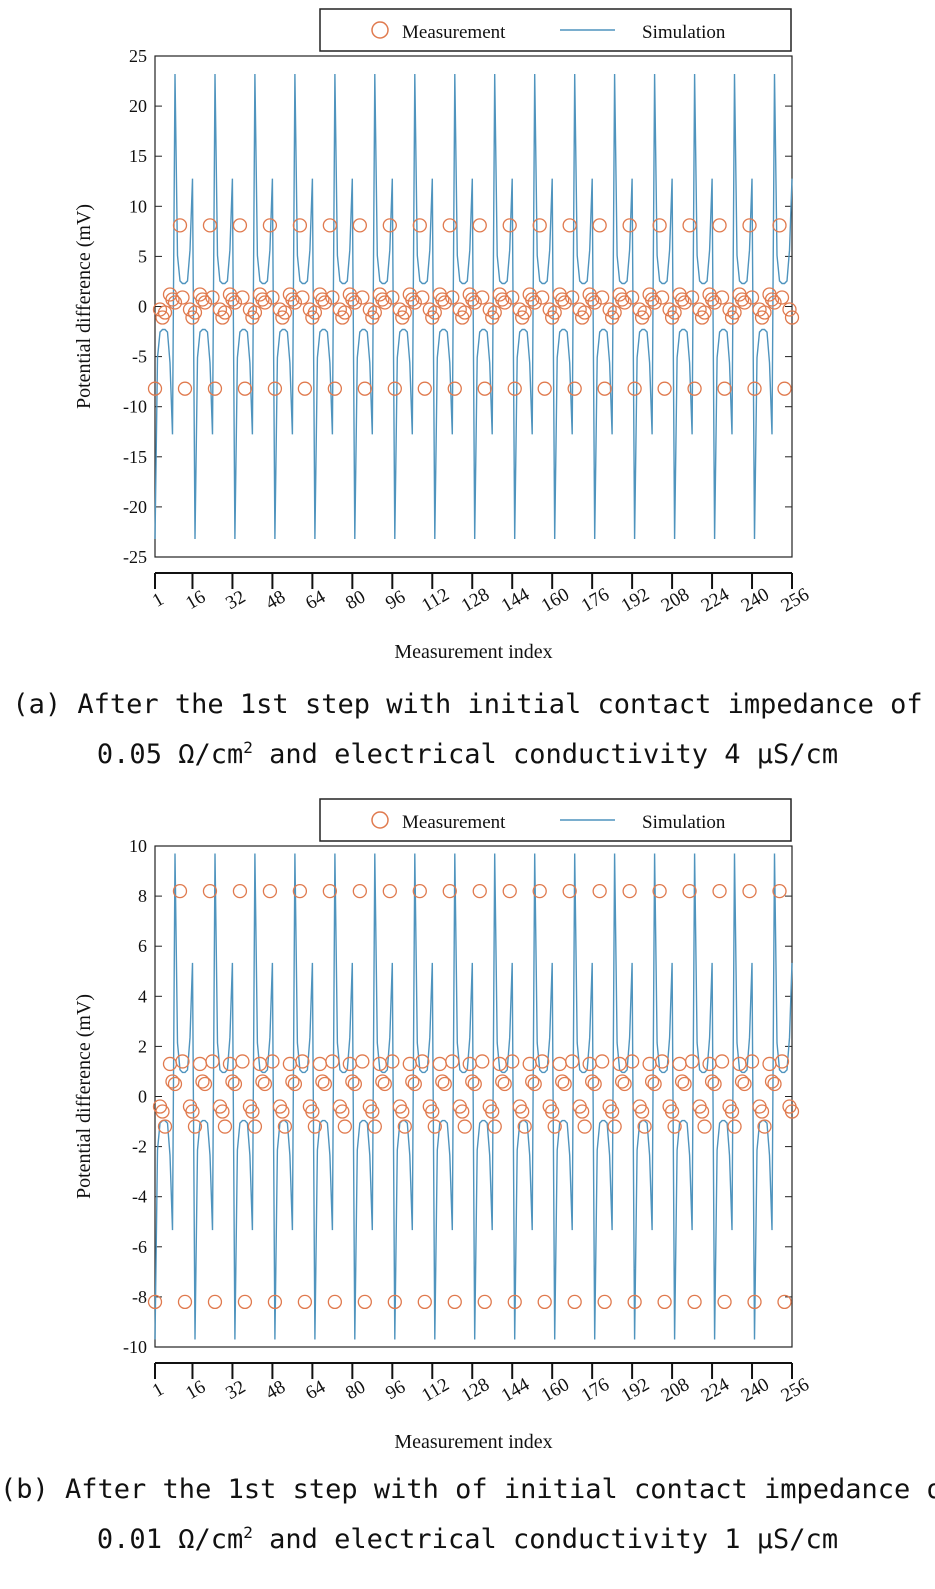 Image resolution: width=935 pixels, height=1589 pixels. I want to click on y-tick-label: -8, so click(139, 1297).